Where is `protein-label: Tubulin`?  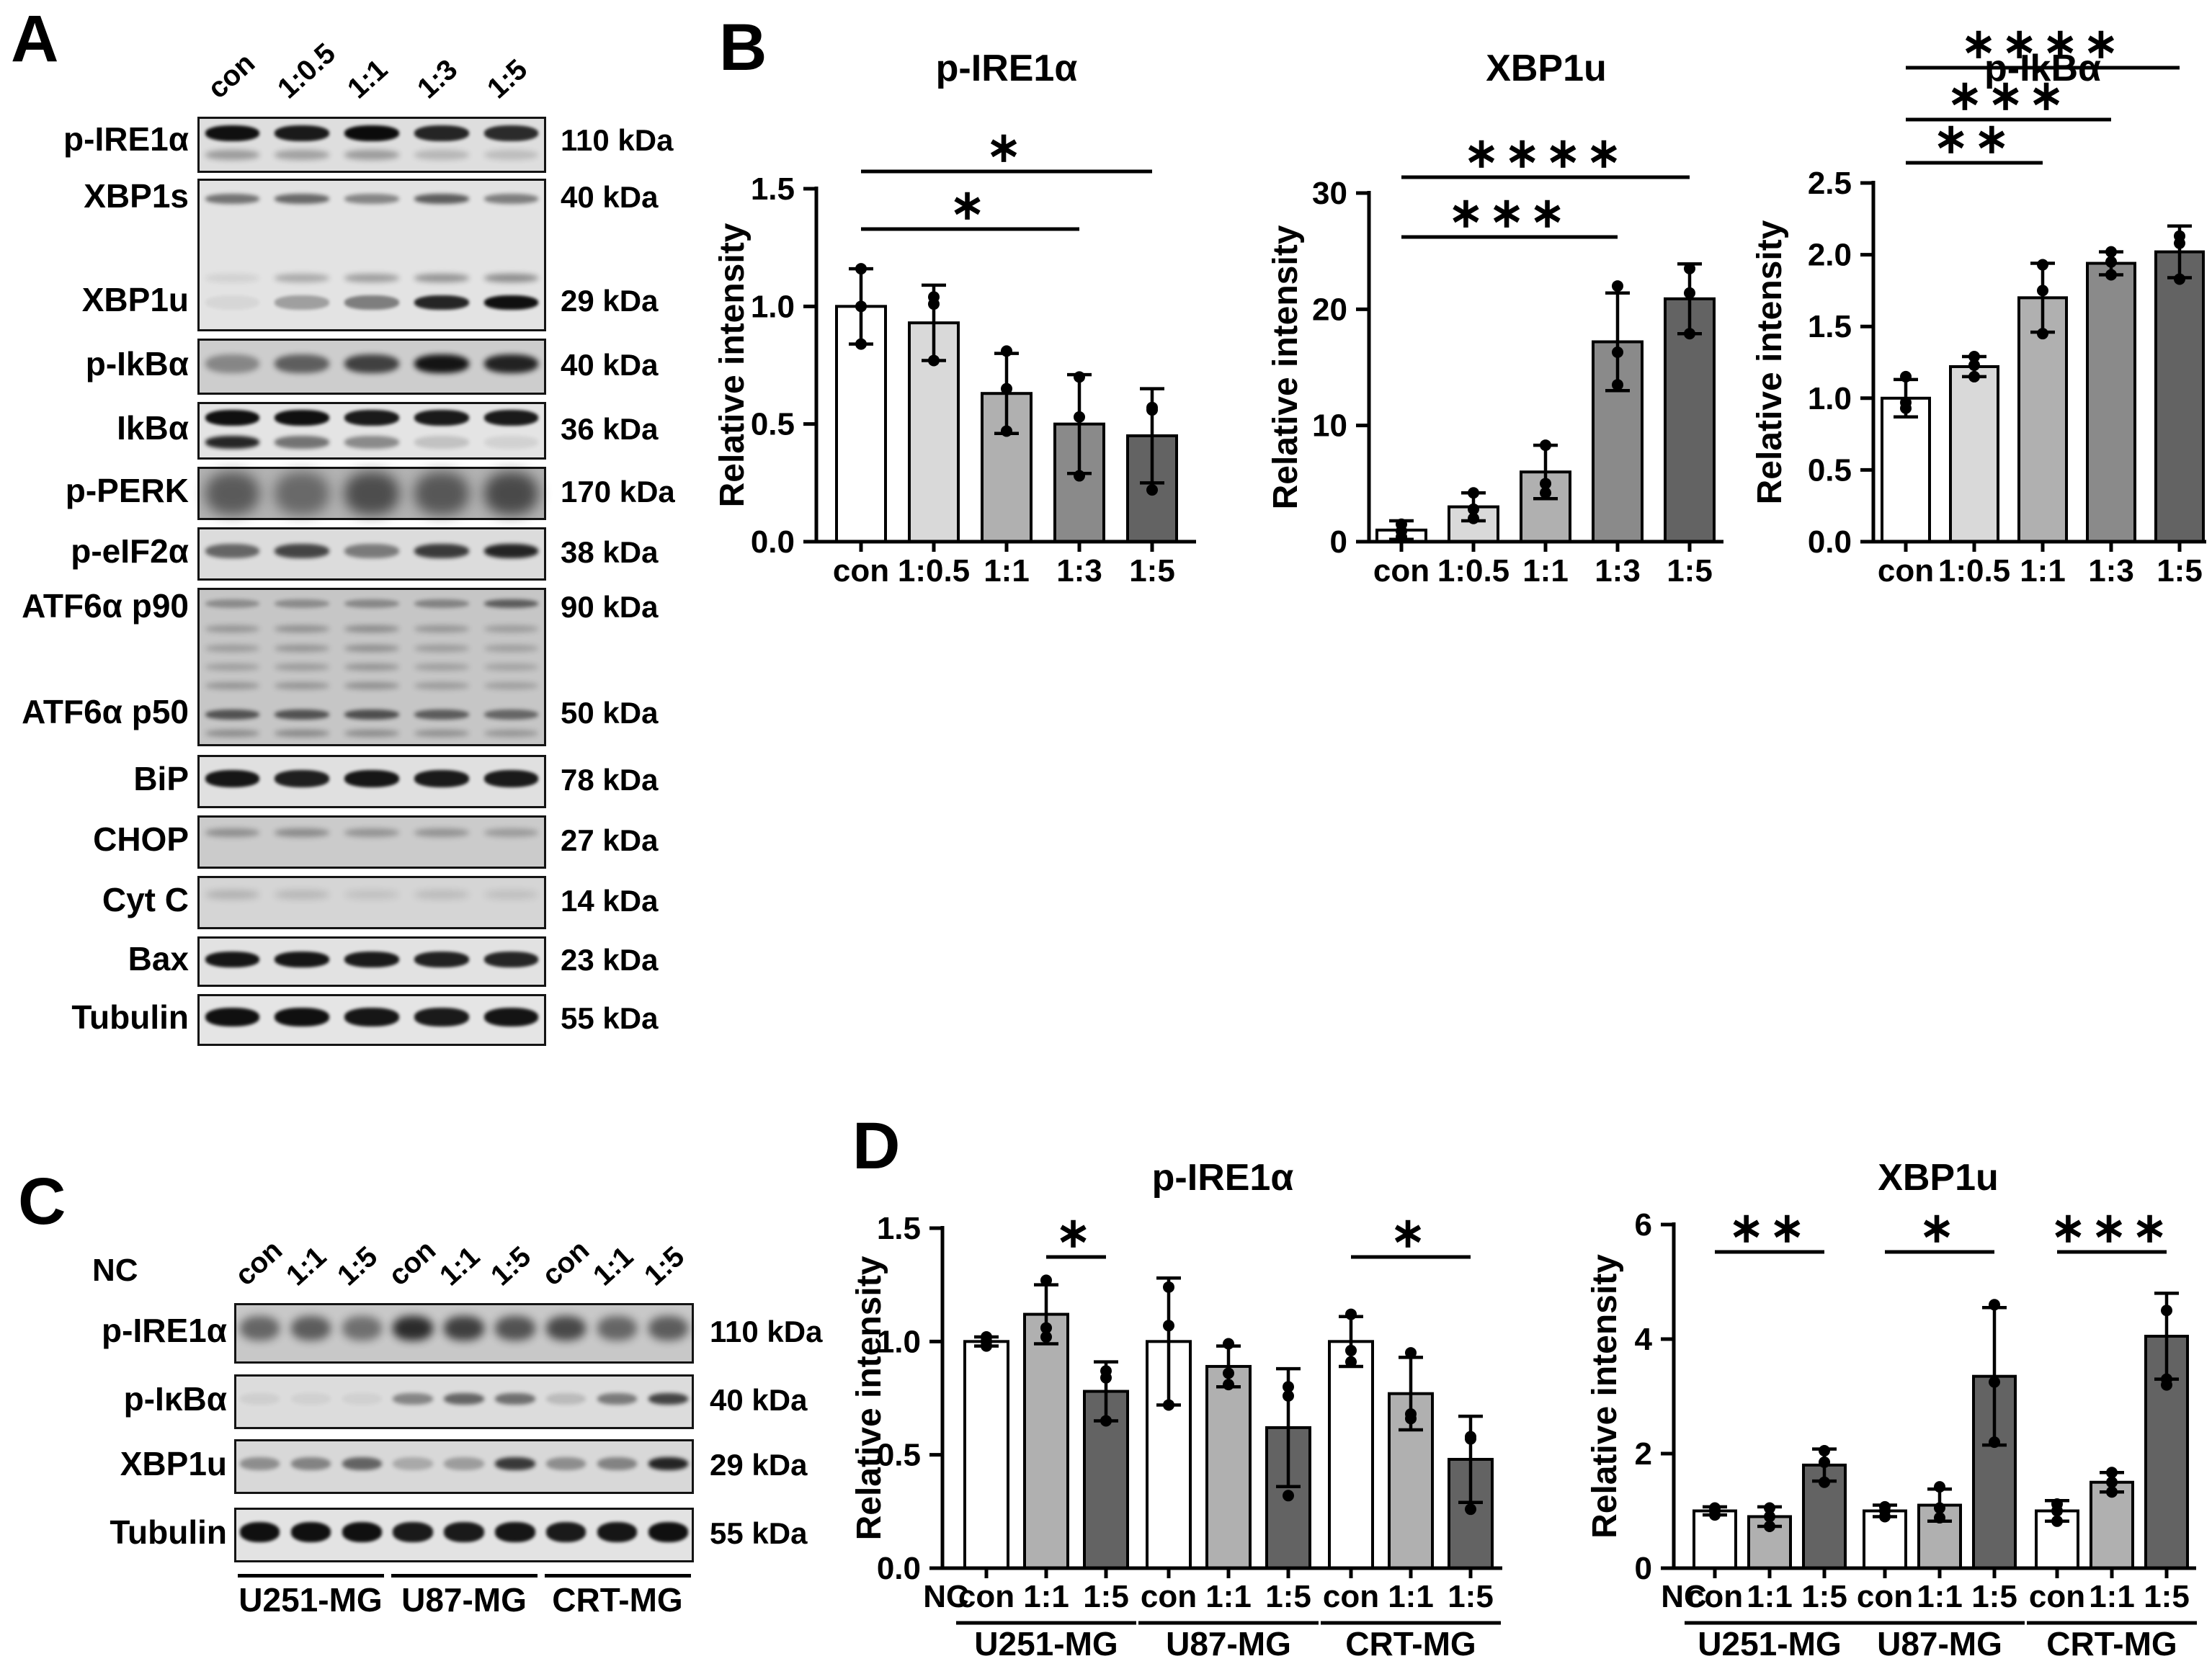
protein-label: Tubulin is located at coordinates (169, 1532).